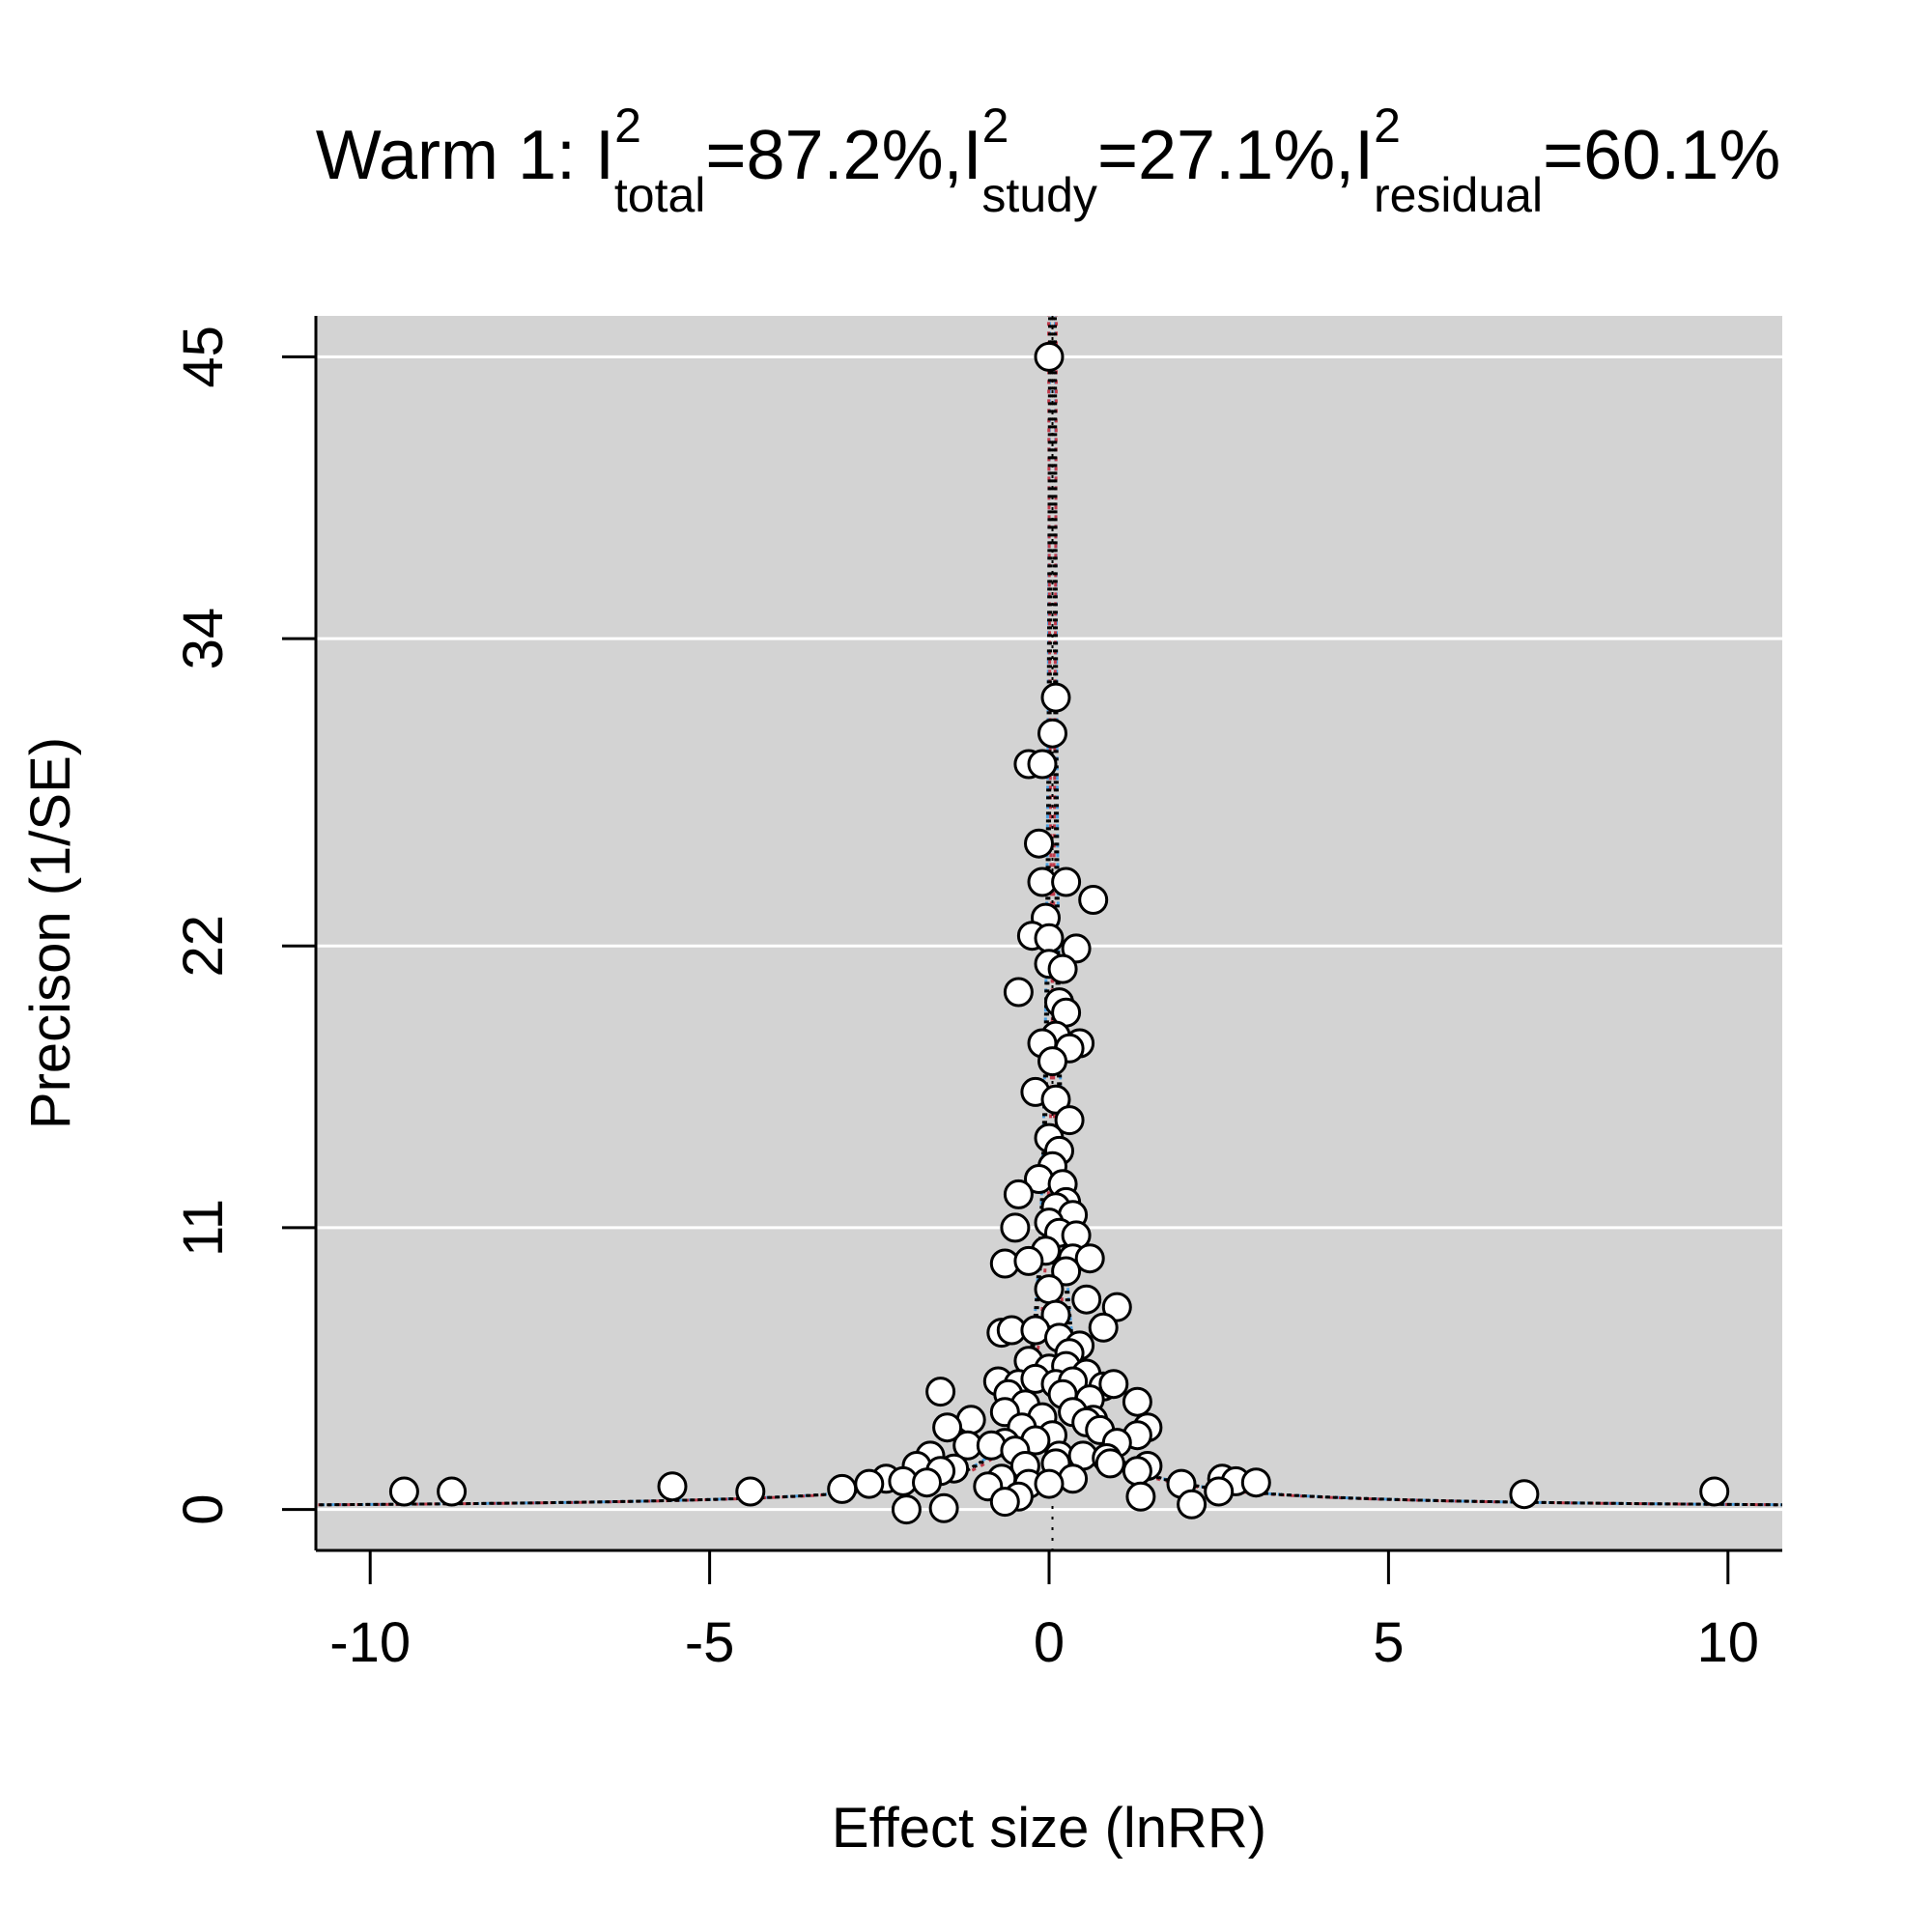  Describe the element at coordinates (50, 933) in the screenshot. I see `y-axis-label: Precison (1/SE)` at that location.